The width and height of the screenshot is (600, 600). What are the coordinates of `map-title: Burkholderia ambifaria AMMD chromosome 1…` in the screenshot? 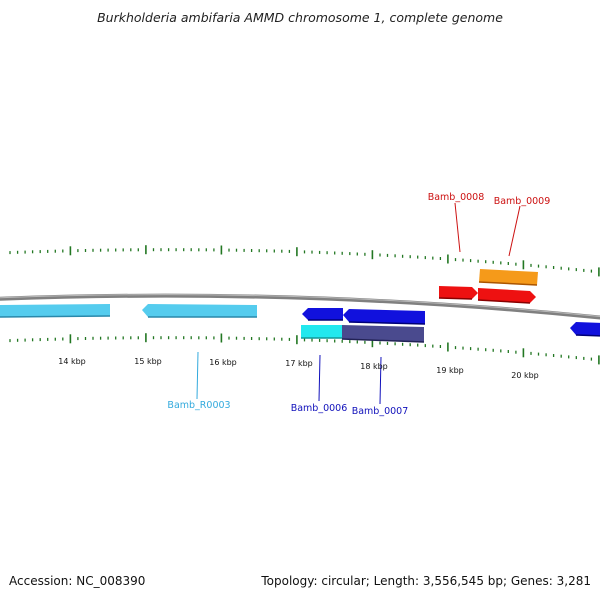 It's located at (300, 17).